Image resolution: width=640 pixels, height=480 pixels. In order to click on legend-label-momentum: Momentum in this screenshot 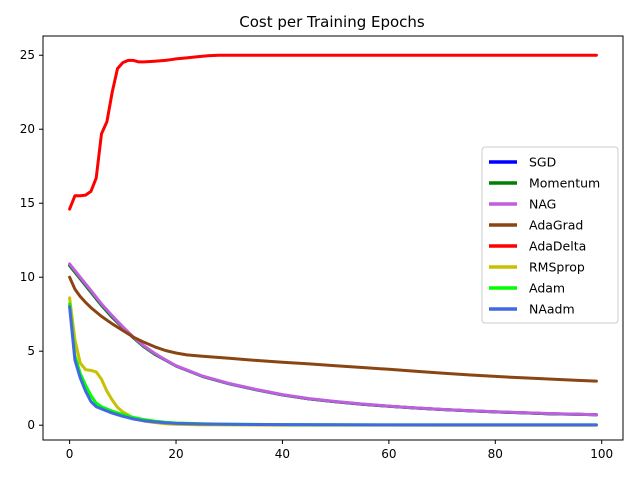, I will do `click(564, 183)`.